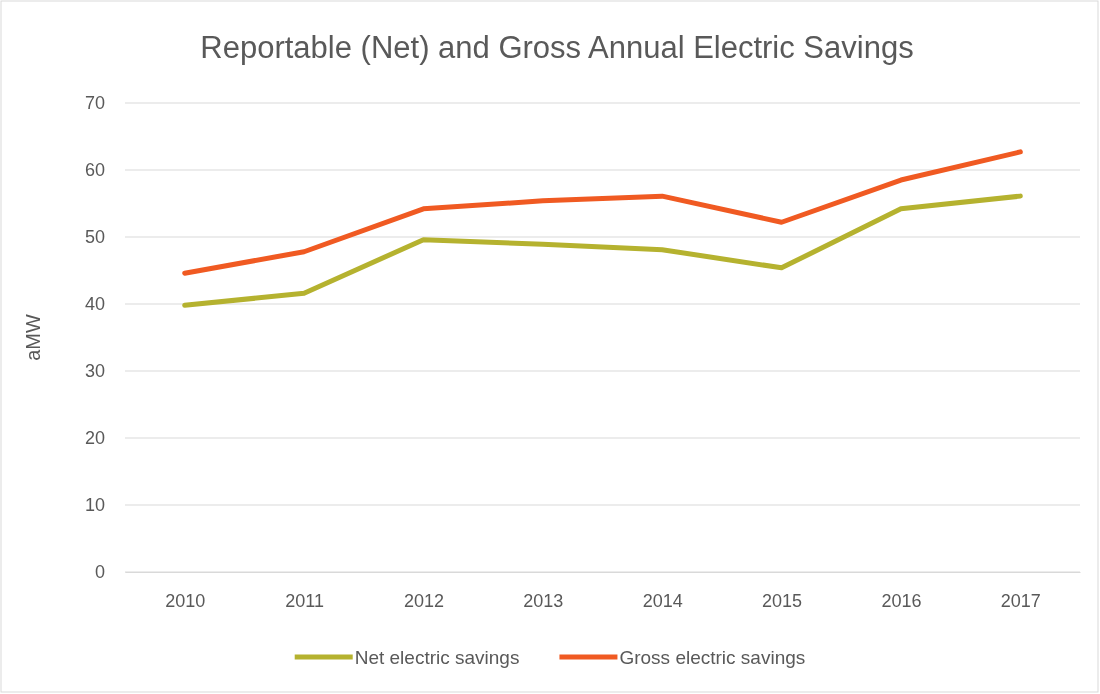 The height and width of the screenshot is (694, 1100). Describe the element at coordinates (437, 657) in the screenshot. I see `legend-label: Net electric savings` at that location.